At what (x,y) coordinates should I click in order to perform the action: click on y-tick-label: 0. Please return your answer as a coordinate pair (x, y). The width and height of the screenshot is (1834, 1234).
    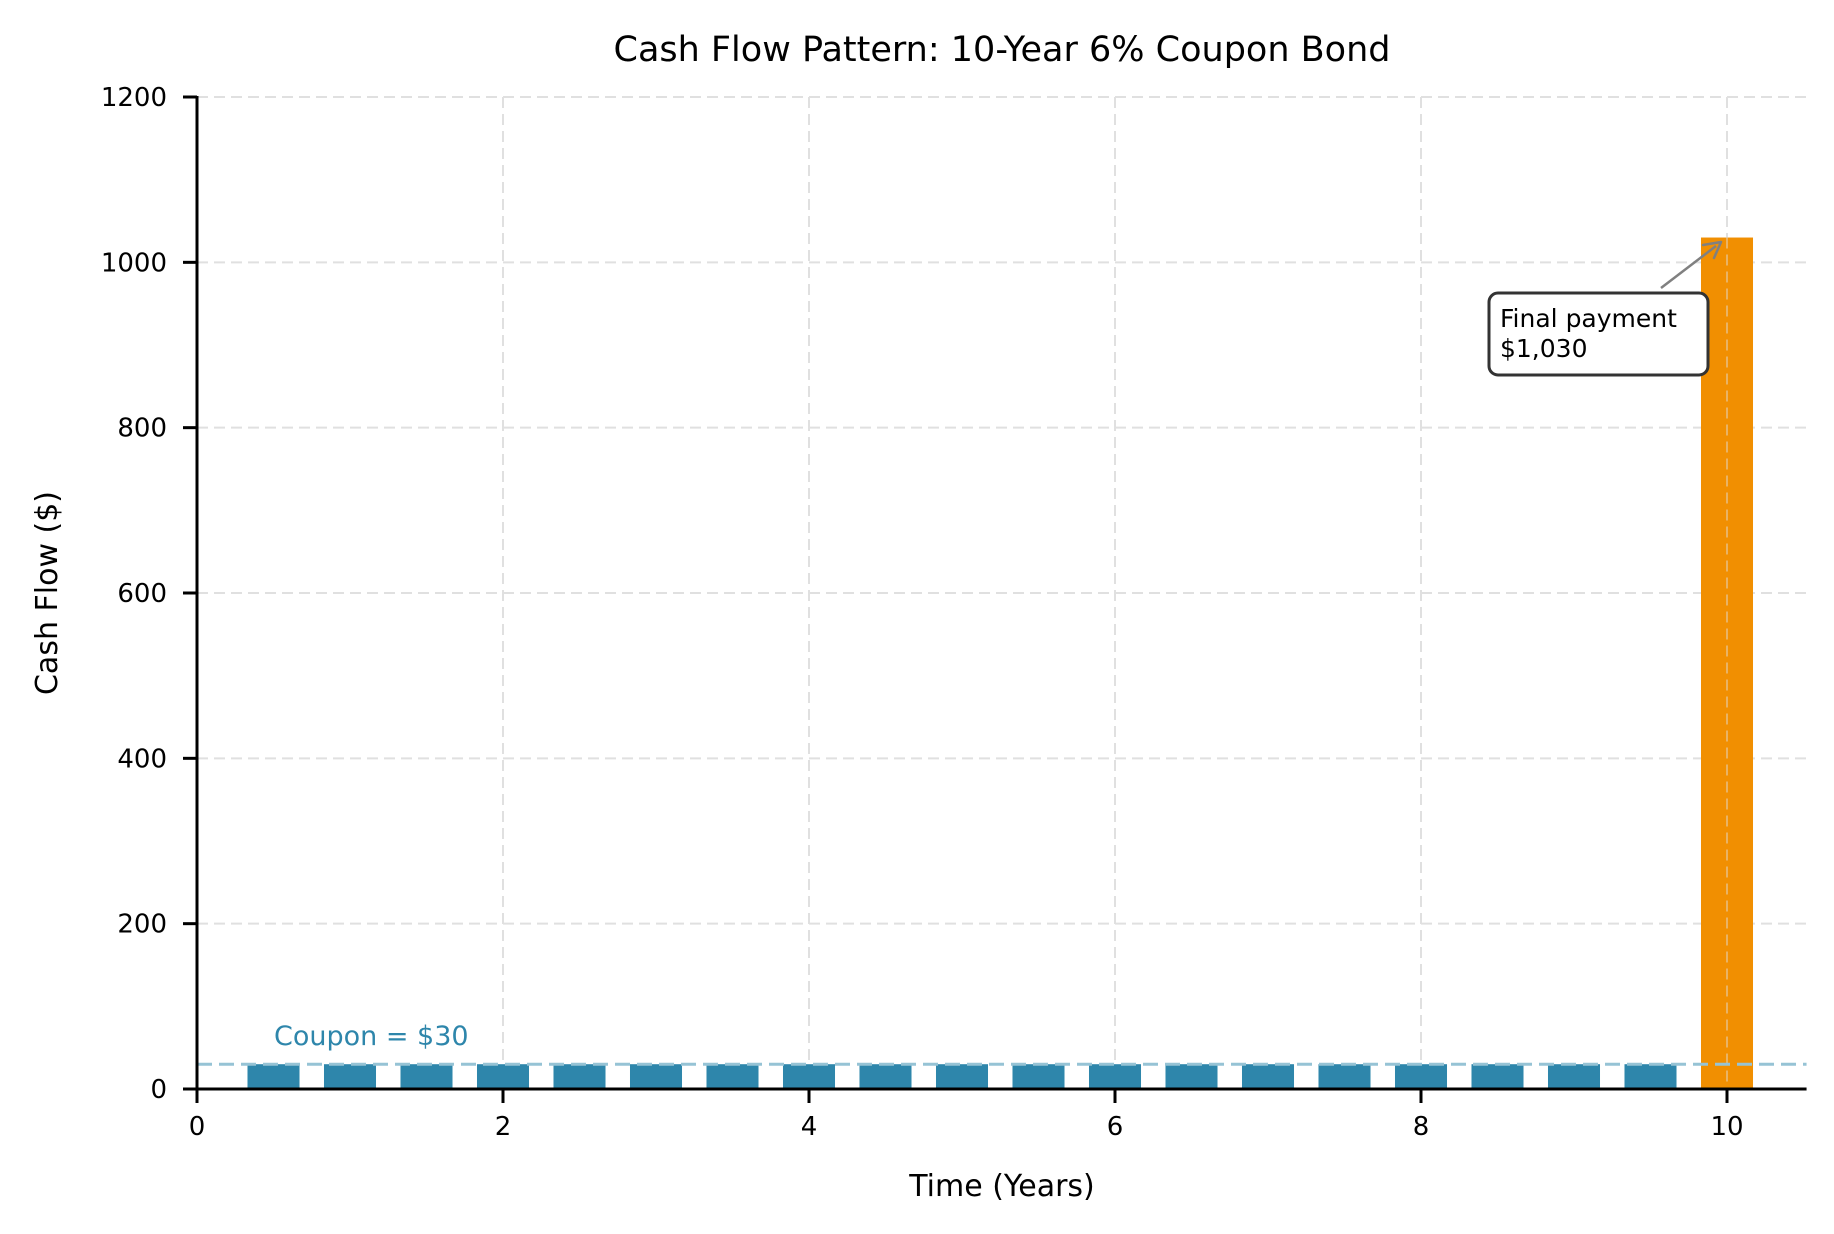
    Looking at the image, I should click on (158, 1090).